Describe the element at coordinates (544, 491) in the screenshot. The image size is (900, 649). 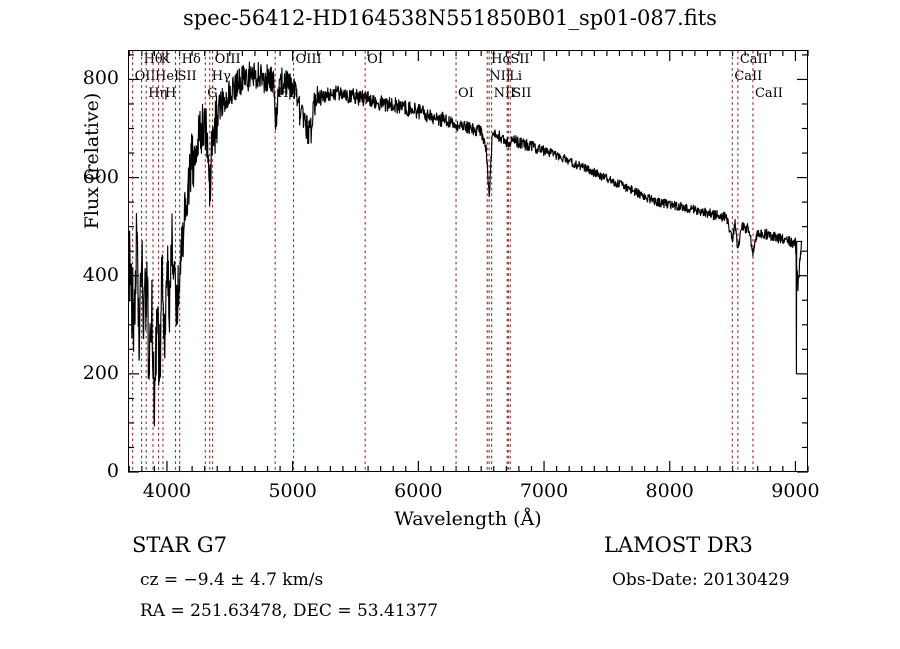
I see `x-tick-label: 7000` at that location.